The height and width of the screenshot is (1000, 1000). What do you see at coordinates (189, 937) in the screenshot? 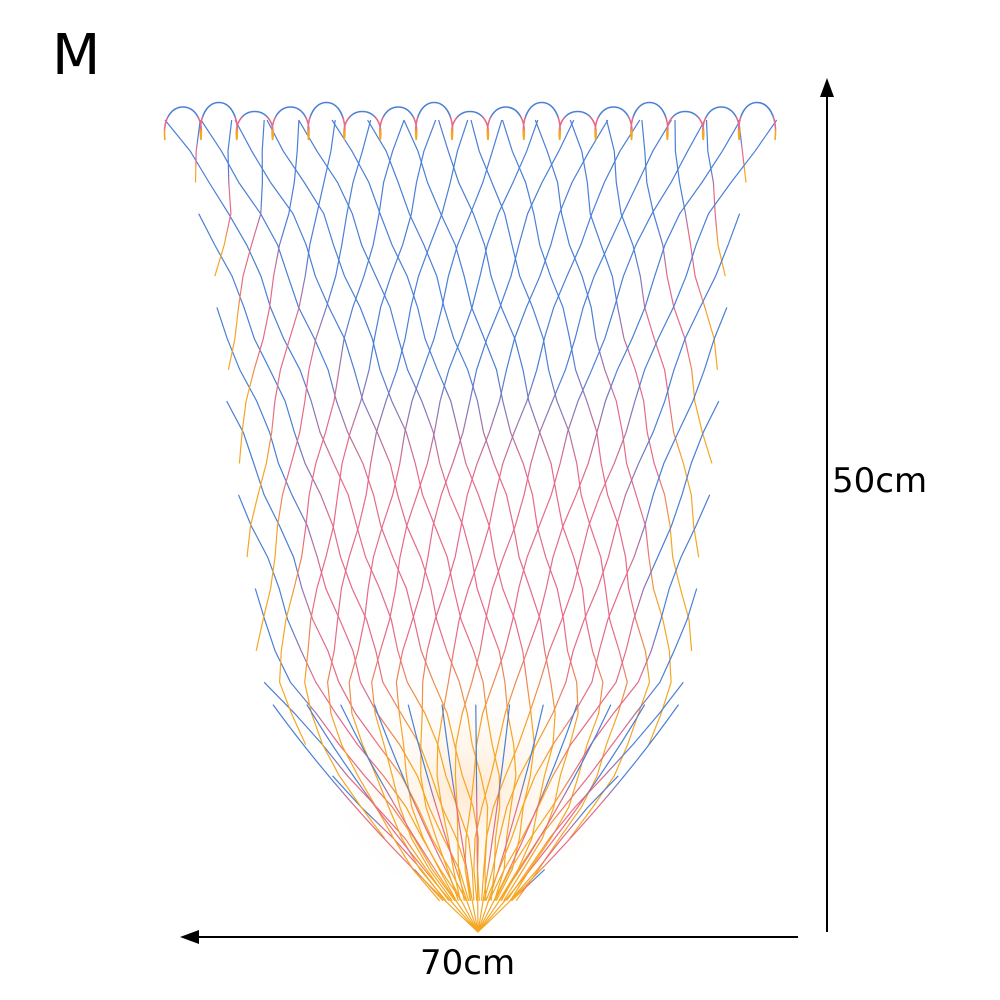
I see `arrow-left-icon` at bounding box center [189, 937].